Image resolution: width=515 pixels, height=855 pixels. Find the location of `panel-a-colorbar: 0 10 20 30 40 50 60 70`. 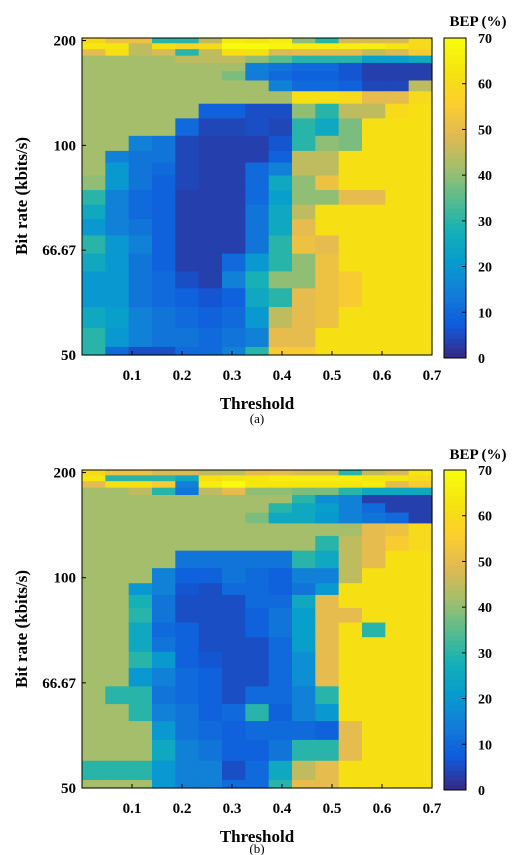

panel-a-colorbar: 0 10 20 30 40 50 60 70 is located at coordinates (467, 199).